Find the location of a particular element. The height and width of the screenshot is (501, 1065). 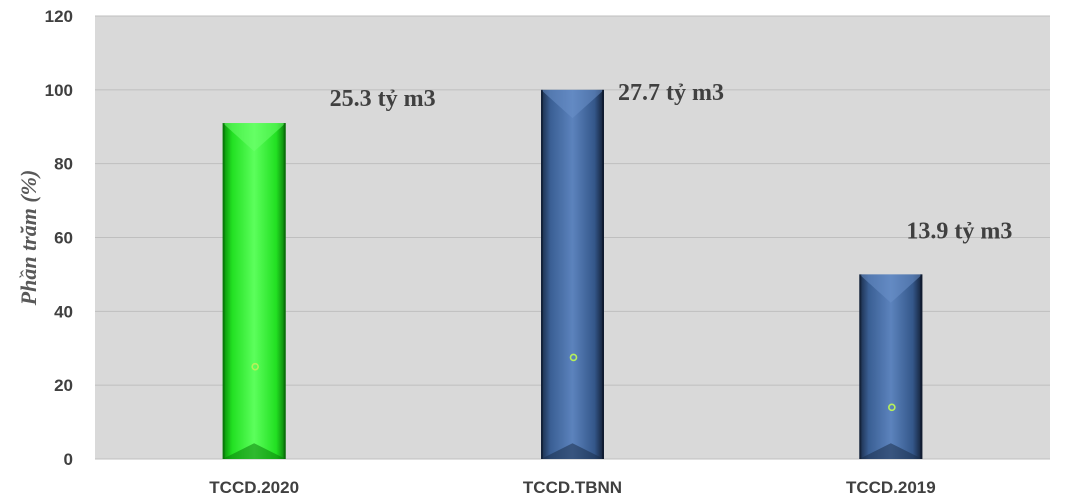

y-tick-label: 100 is located at coordinates (59, 90).